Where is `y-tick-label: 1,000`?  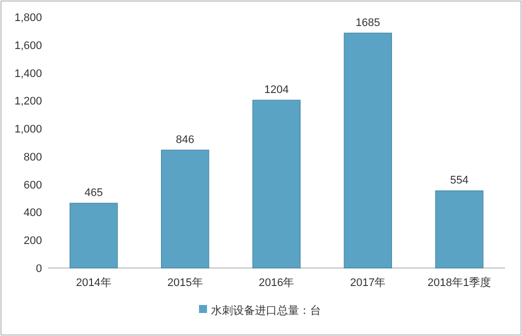
y-tick-label: 1,000 is located at coordinates (28, 130).